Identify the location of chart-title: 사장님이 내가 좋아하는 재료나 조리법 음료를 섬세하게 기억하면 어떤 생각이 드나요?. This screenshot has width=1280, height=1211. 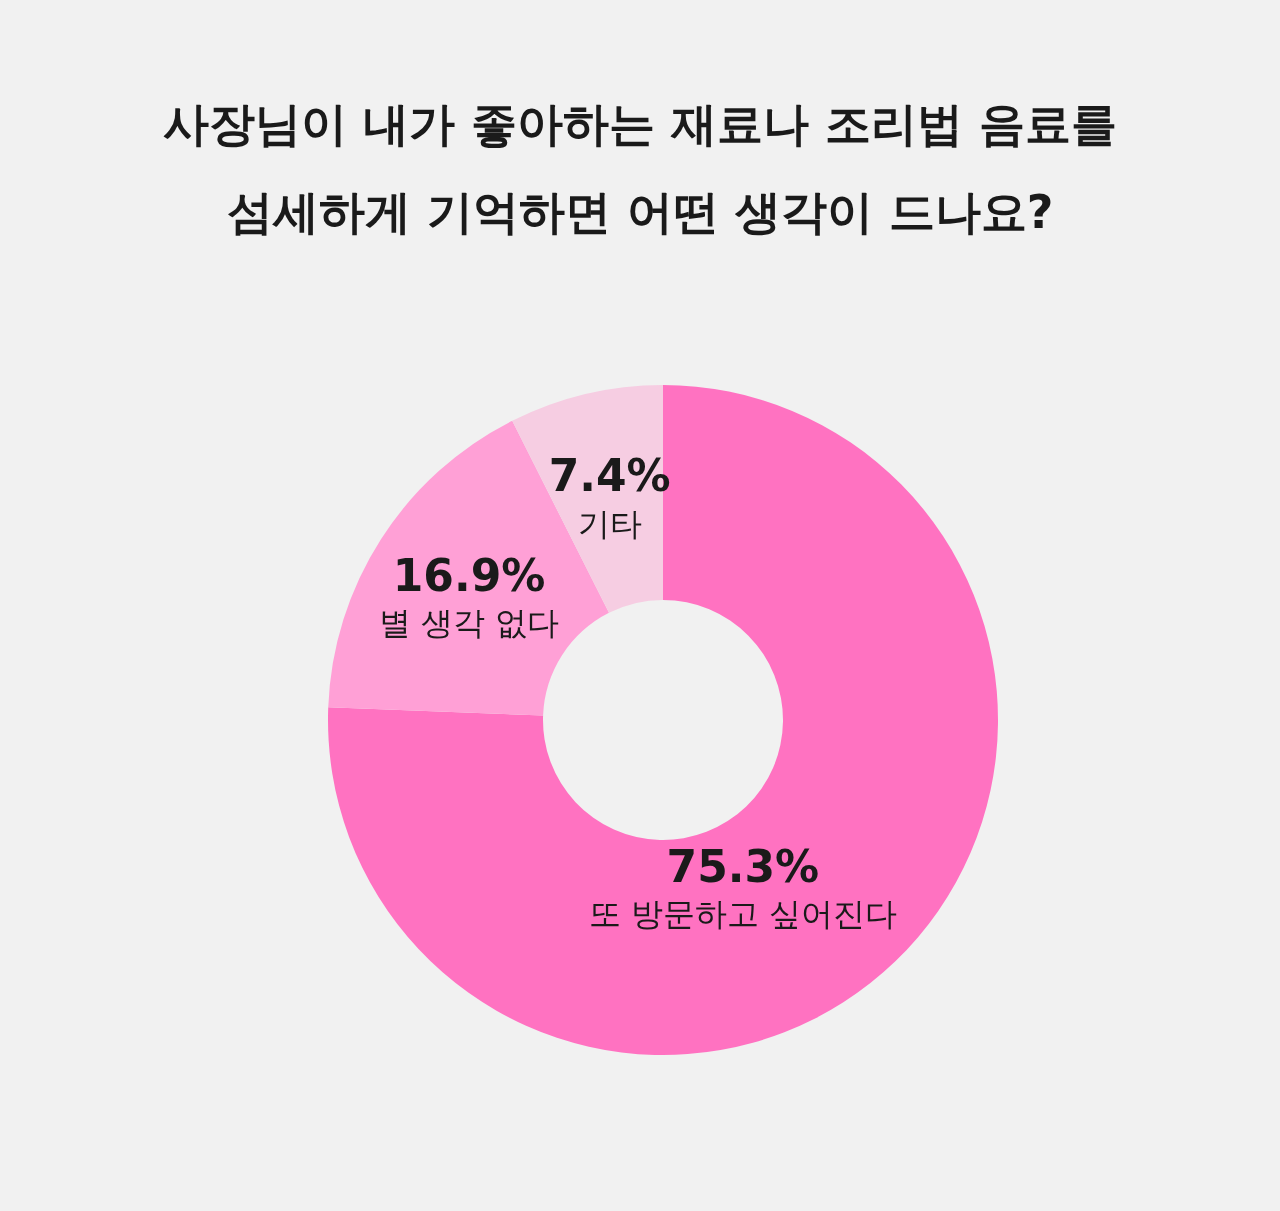
(640, 168).